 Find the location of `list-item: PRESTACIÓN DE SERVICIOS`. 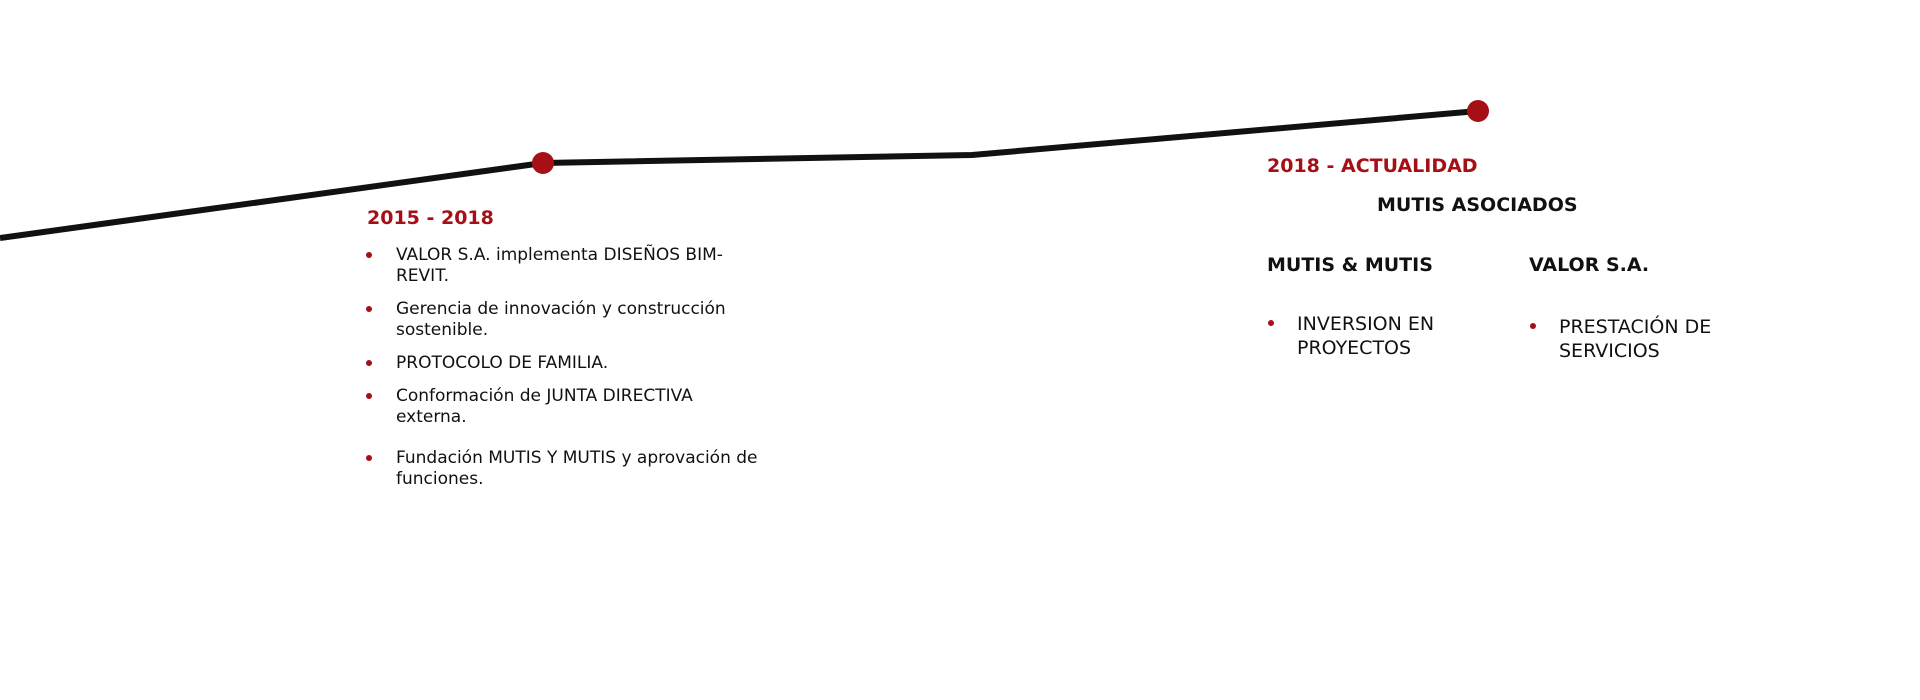

list-item: PRESTACIÓN DE SERVICIOS is located at coordinates (1629, 339).